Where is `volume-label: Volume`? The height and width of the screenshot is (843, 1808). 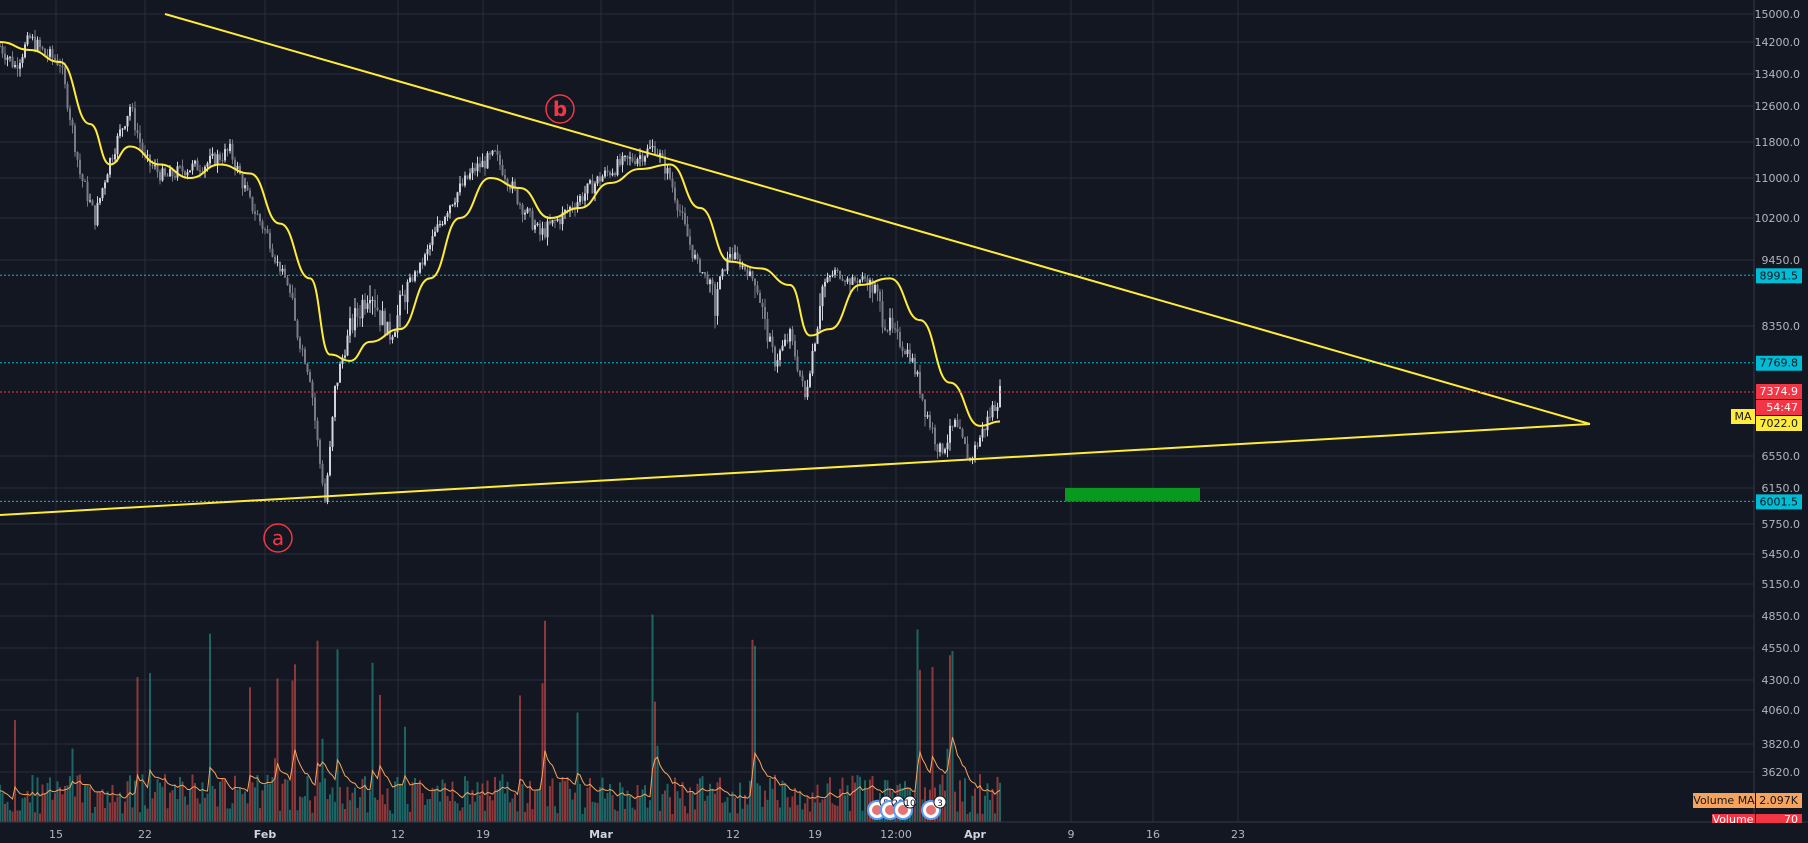 volume-label: Volume is located at coordinates (1733, 819).